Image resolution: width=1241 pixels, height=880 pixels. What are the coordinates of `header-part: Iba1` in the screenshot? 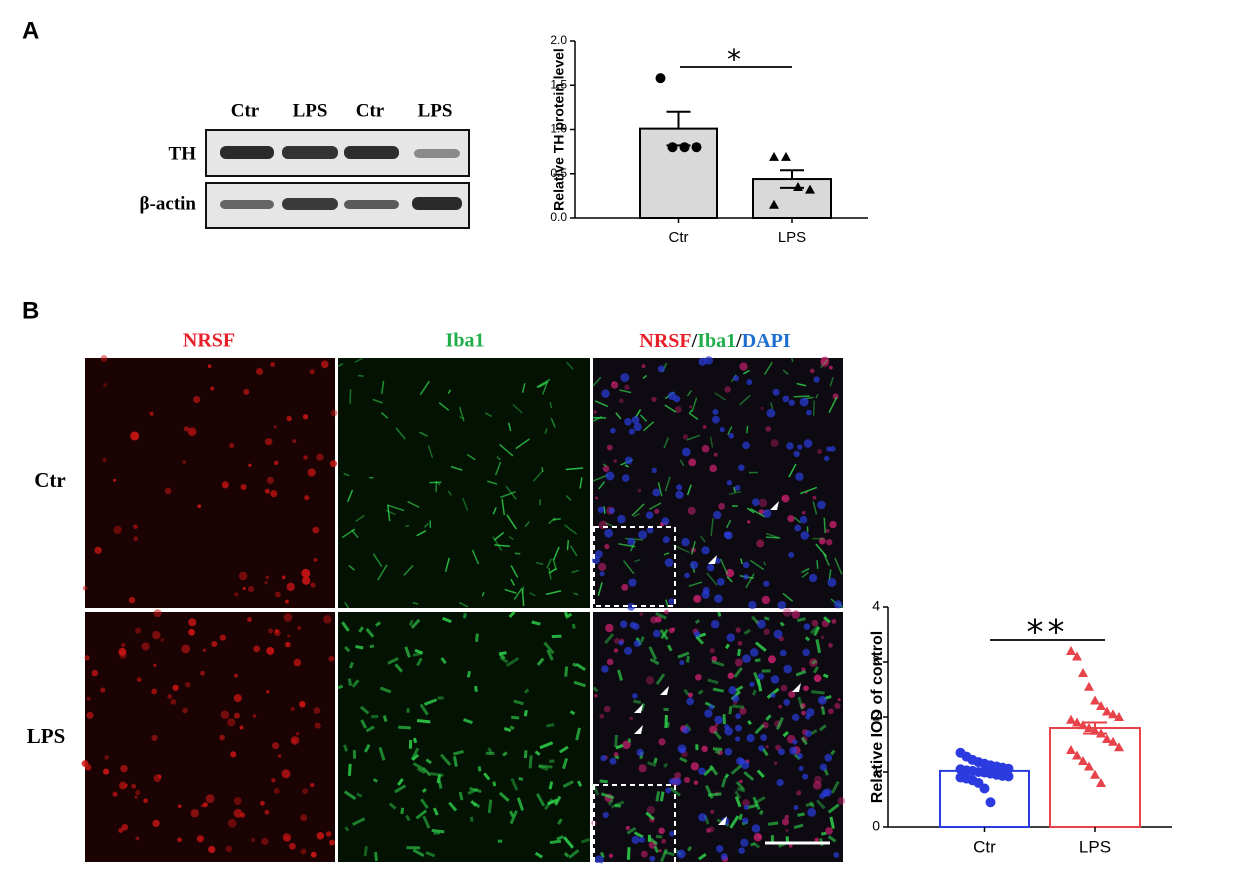 It's located at (716, 341).